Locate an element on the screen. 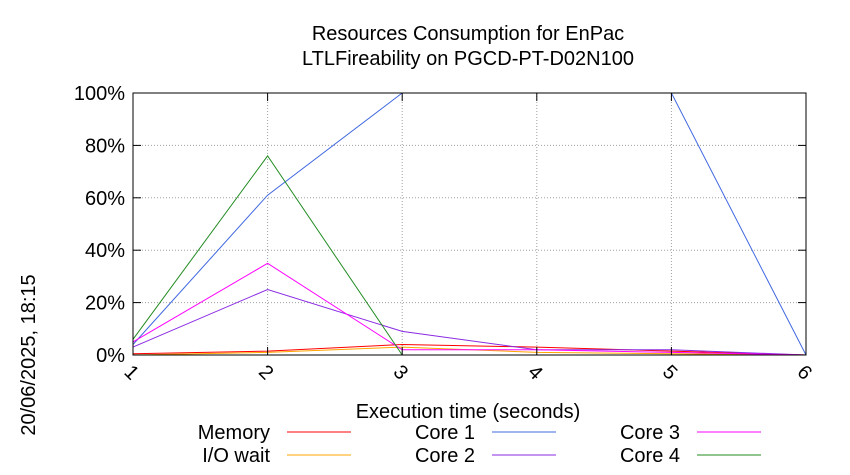 This screenshot has height=475, width=850. timestamp-label: 20/06/2025, 18:15 is located at coordinates (29, 354).